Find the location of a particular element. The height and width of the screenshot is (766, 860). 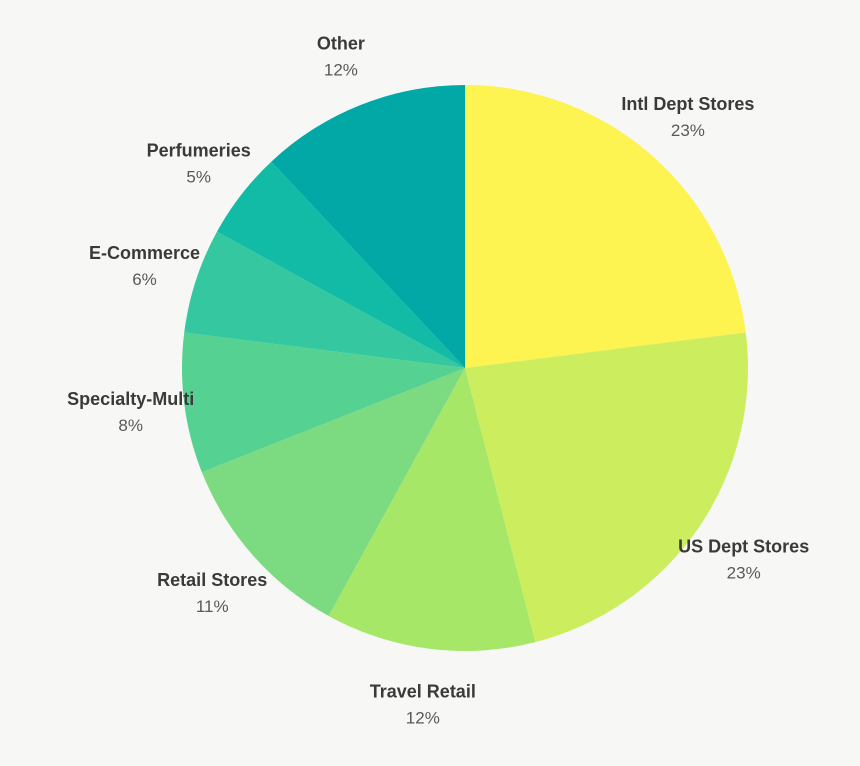

pie-slice-us-dept-stores is located at coordinates (607, 487).